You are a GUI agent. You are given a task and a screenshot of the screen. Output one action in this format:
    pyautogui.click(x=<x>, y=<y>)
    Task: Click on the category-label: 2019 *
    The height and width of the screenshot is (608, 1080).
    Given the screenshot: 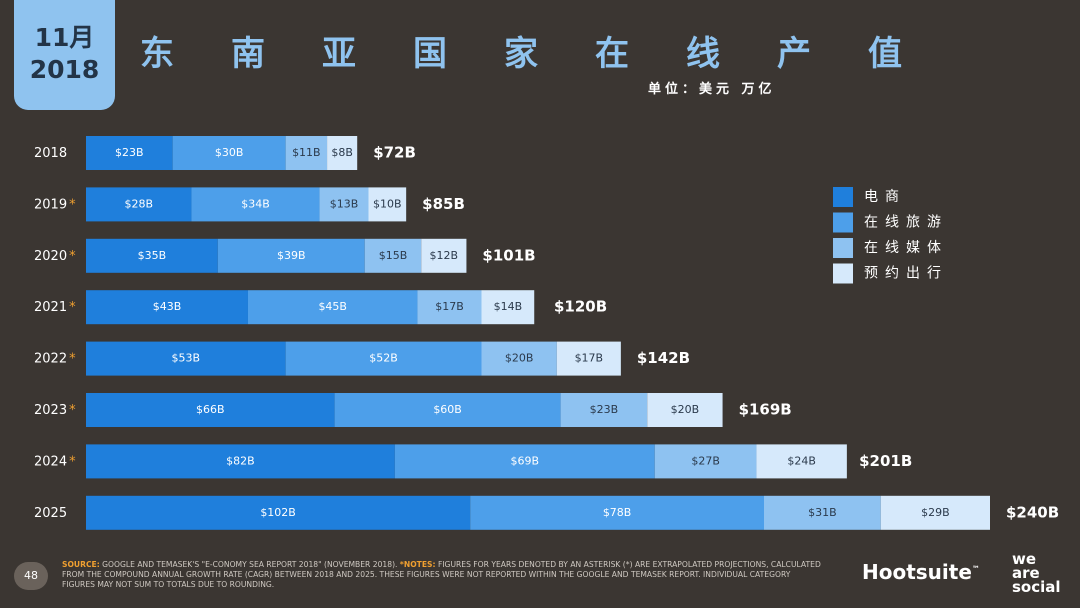 What is the action you would take?
    pyautogui.click(x=55, y=204)
    